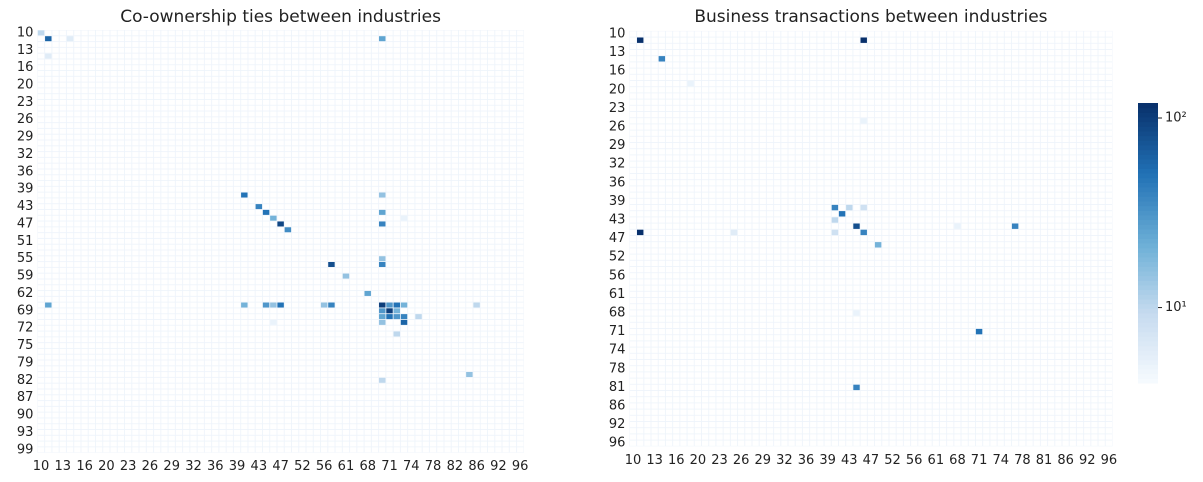 The width and height of the screenshot is (1203, 482). What do you see at coordinates (957, 460) in the screenshot?
I see `x-tick-label: 68` at bounding box center [957, 460].